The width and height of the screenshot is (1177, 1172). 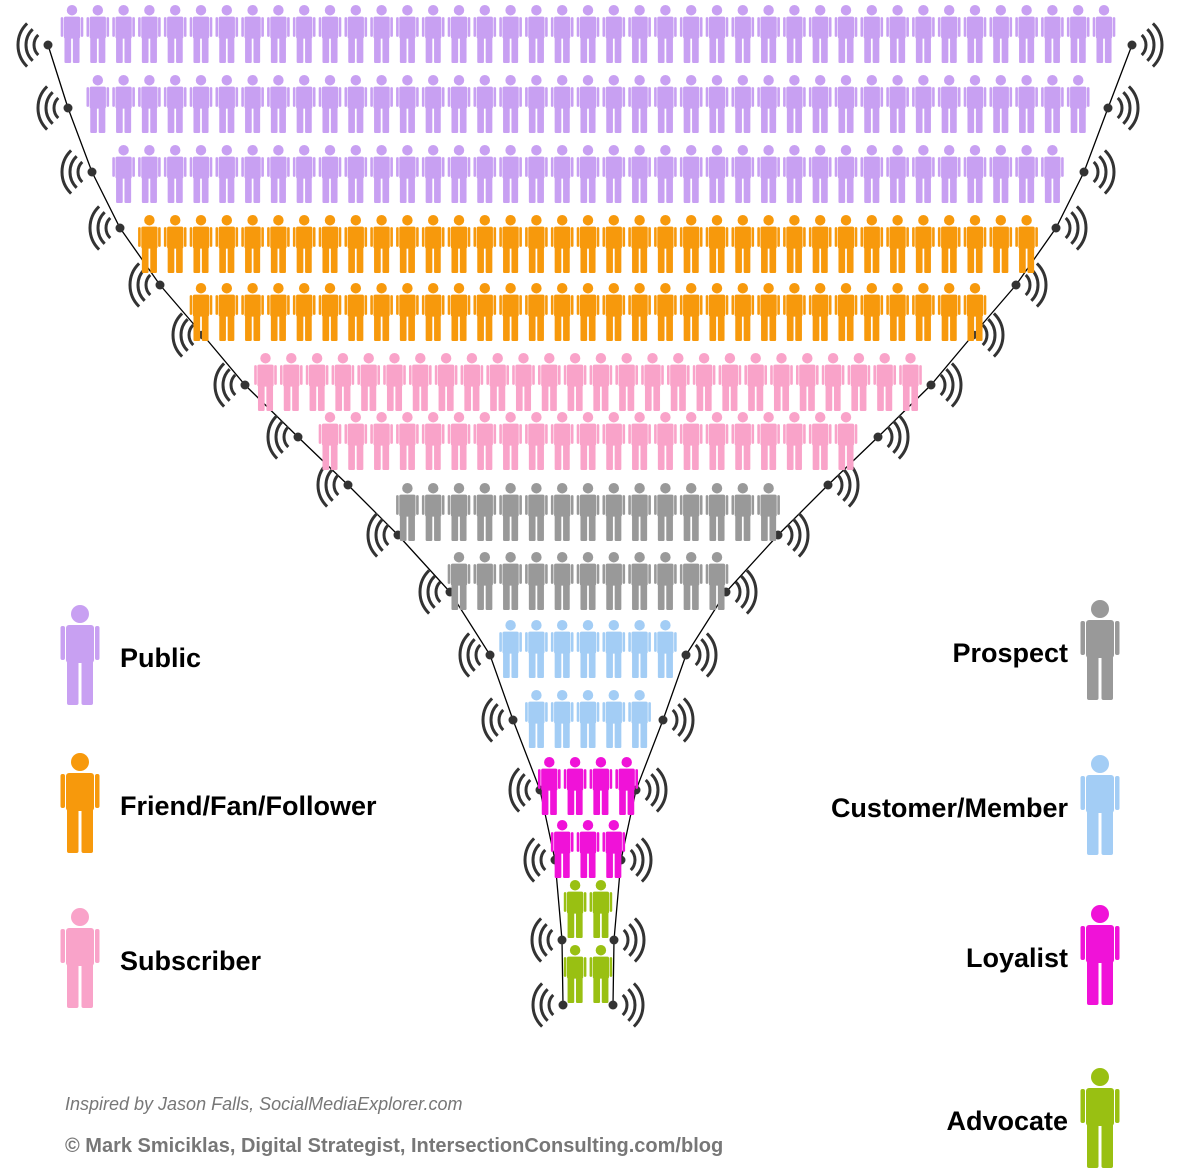 I want to click on legend-label: Public, so click(x=160, y=658).